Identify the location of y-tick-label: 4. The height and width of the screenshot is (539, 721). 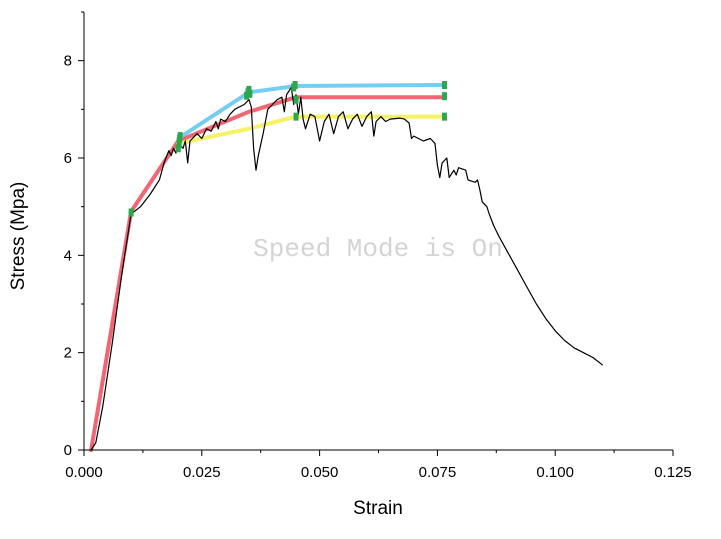
(68, 255).